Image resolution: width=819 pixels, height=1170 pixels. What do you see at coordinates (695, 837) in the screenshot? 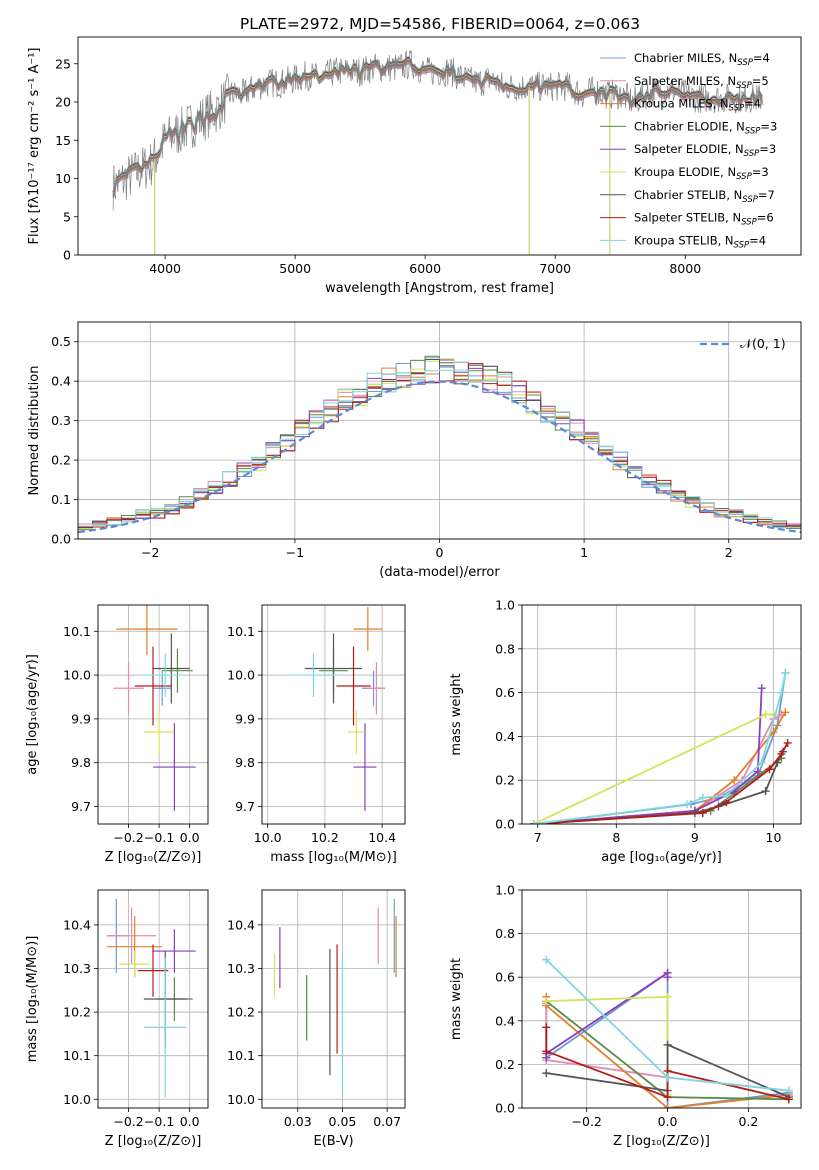
I see `x-tick-label: 9` at bounding box center [695, 837].